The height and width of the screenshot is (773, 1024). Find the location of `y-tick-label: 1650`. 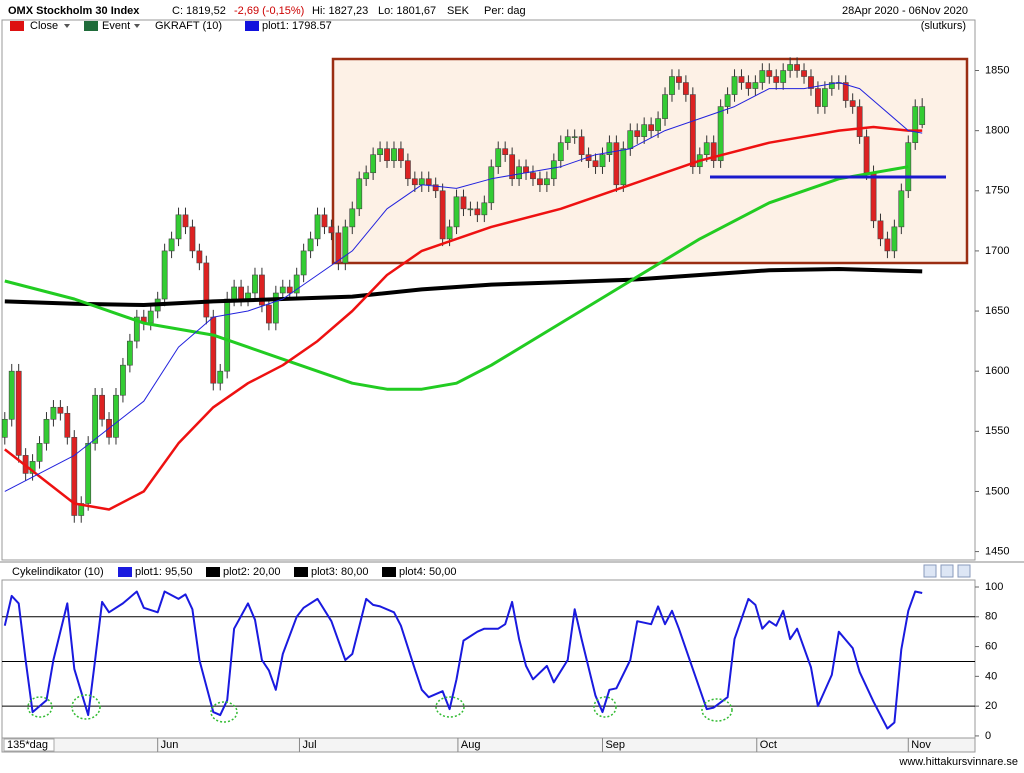

y-tick-label: 1650 is located at coordinates (997, 311).